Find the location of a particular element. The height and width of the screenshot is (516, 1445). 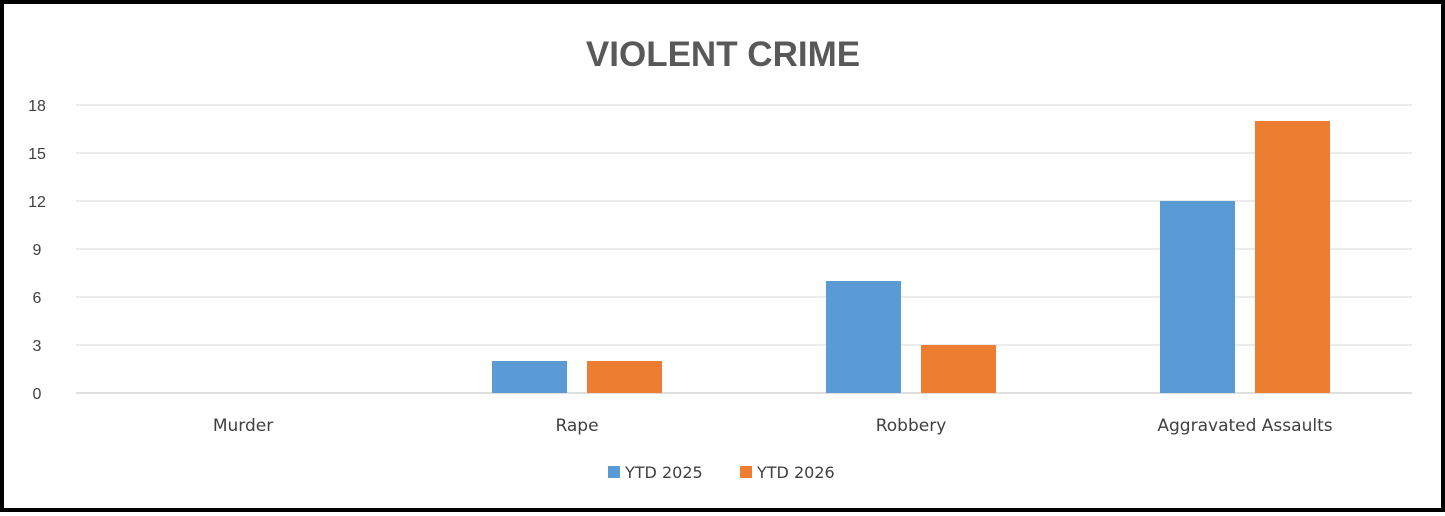

bar-robbery-ytd-2026 is located at coordinates (958, 369).